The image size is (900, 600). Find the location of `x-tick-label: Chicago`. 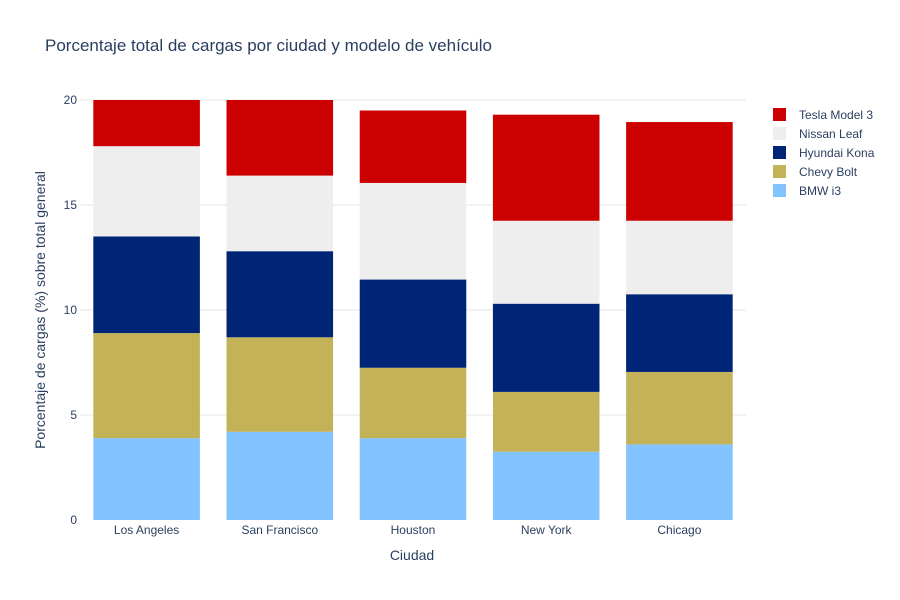

x-tick-label: Chicago is located at coordinates (679, 530).